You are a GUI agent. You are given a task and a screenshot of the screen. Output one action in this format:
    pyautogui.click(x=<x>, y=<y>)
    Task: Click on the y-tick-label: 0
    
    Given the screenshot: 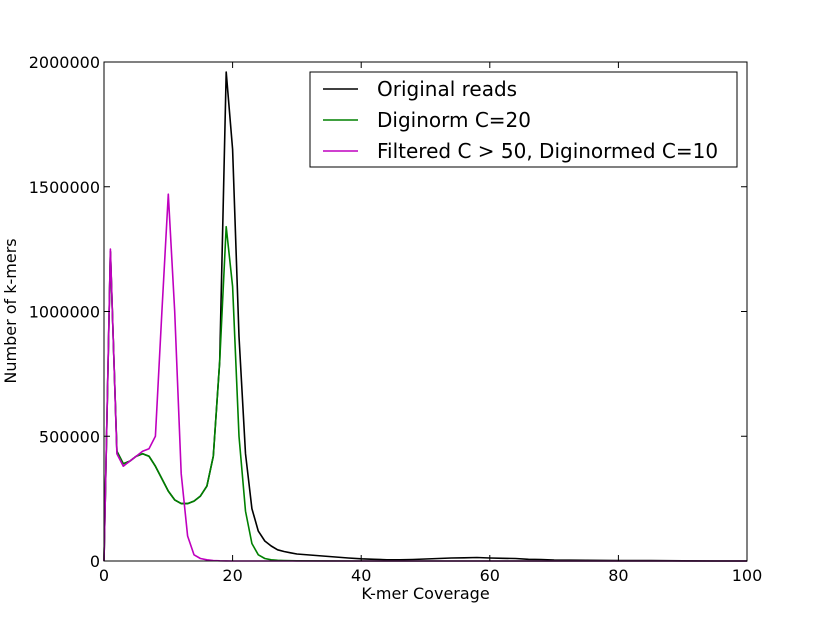 What is the action you would take?
    pyautogui.click(x=95, y=561)
    